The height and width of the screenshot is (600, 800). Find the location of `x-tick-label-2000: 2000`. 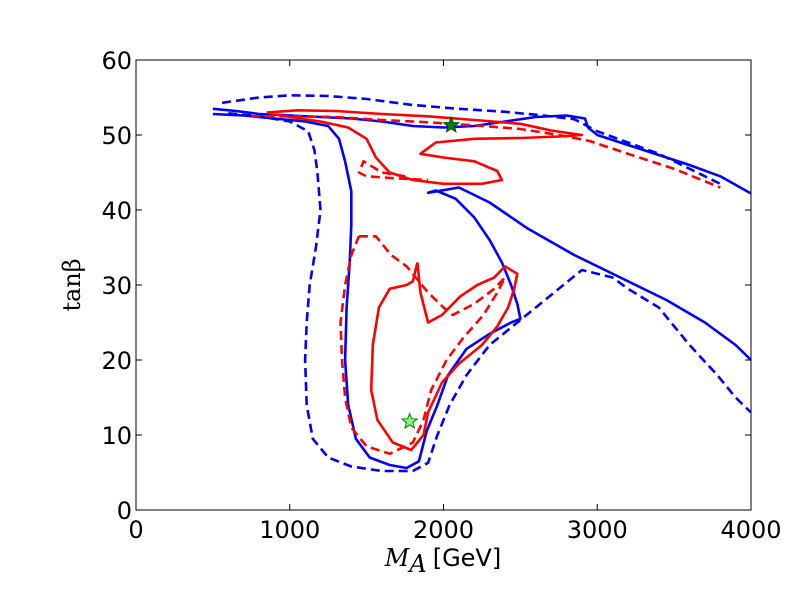

x-tick-label-2000: 2000 is located at coordinates (443, 530).